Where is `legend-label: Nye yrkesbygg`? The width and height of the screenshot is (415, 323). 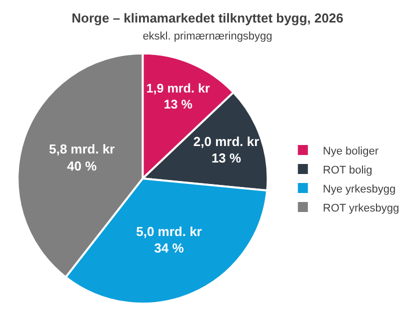 legend-label: Nye yrkesbygg is located at coordinates (359, 189).